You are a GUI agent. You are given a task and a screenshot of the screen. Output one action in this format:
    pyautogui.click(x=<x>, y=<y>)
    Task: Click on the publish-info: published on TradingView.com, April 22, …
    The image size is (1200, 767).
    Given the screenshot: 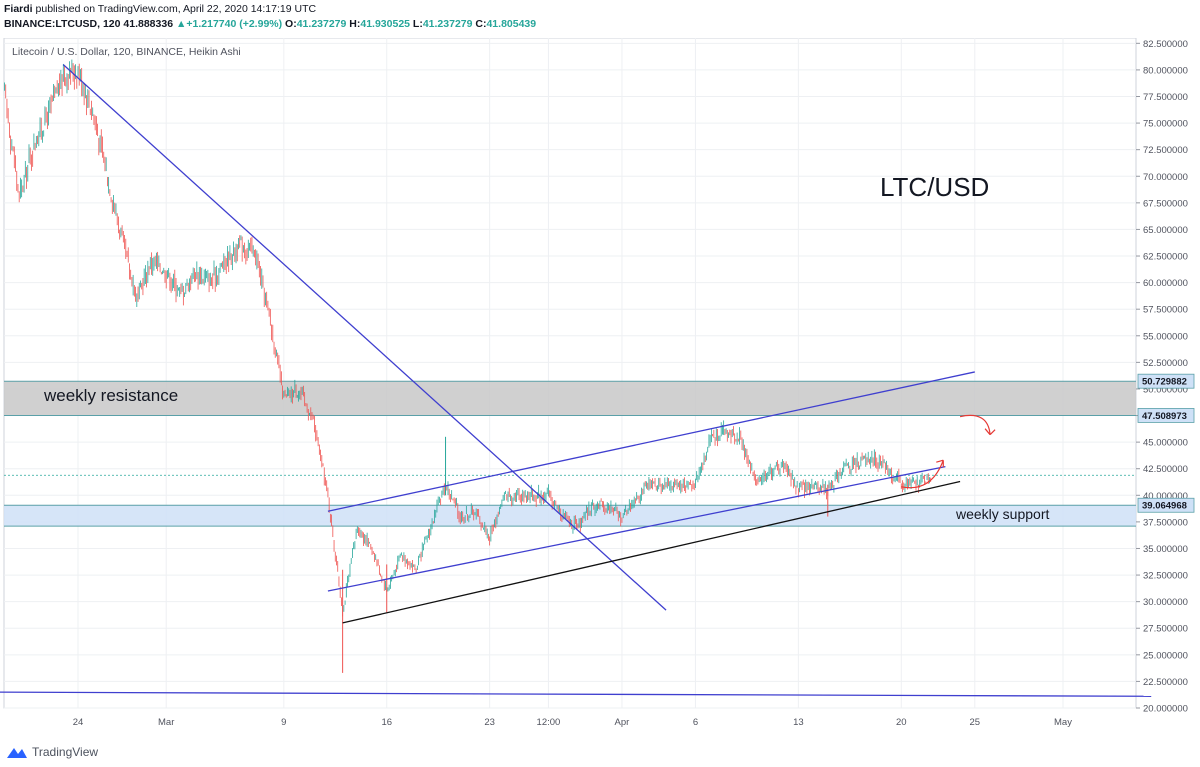 What is the action you would take?
    pyautogui.click(x=176, y=9)
    